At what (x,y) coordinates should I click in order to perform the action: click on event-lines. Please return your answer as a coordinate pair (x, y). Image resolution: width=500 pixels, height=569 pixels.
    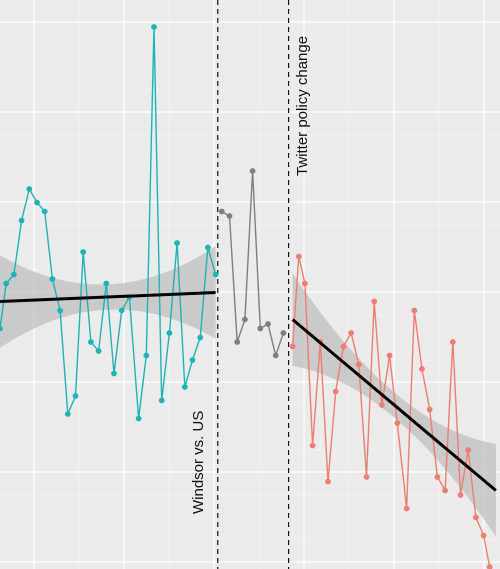
    Looking at the image, I should click on (253, 284).